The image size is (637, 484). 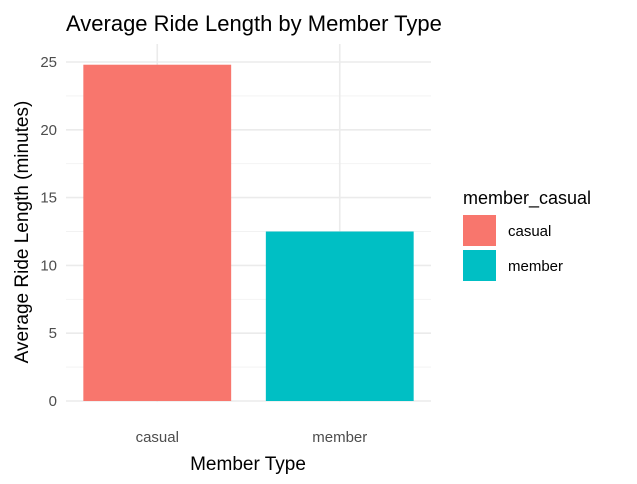 I want to click on y-tick-label: 0, so click(x=53, y=401).